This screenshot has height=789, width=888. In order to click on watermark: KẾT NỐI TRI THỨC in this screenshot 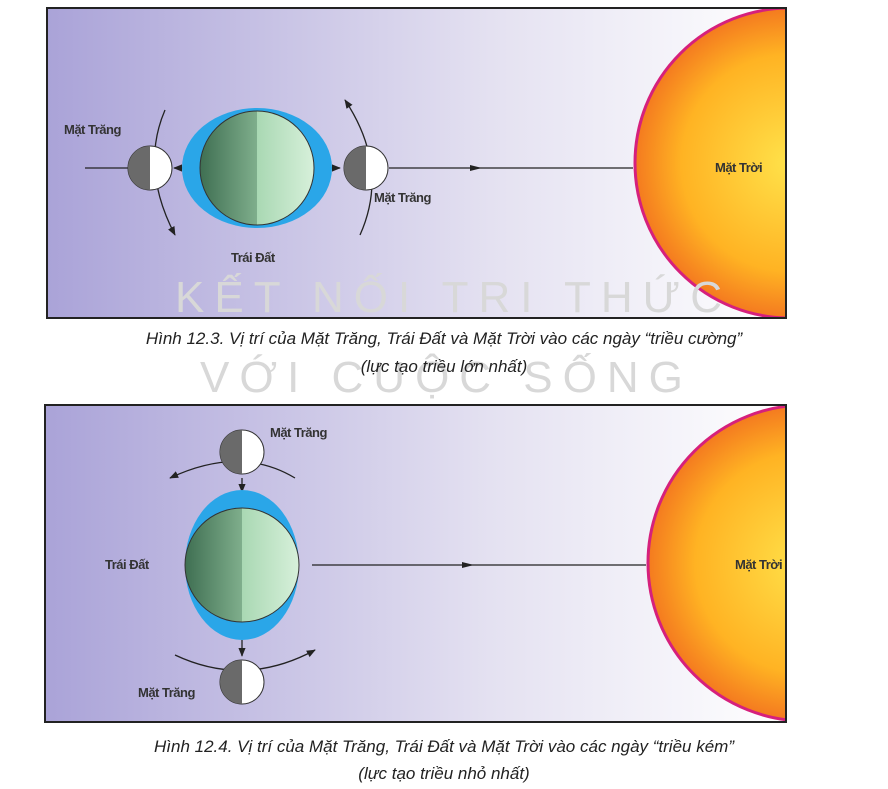, I will do `click(453, 296)`.